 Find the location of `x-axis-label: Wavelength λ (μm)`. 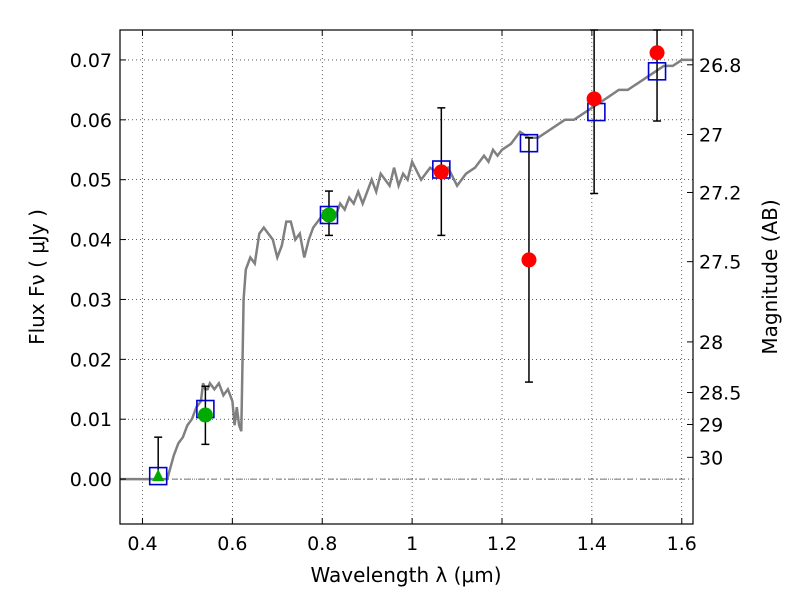

x-axis-label: Wavelength λ (μm) is located at coordinates (405, 575).